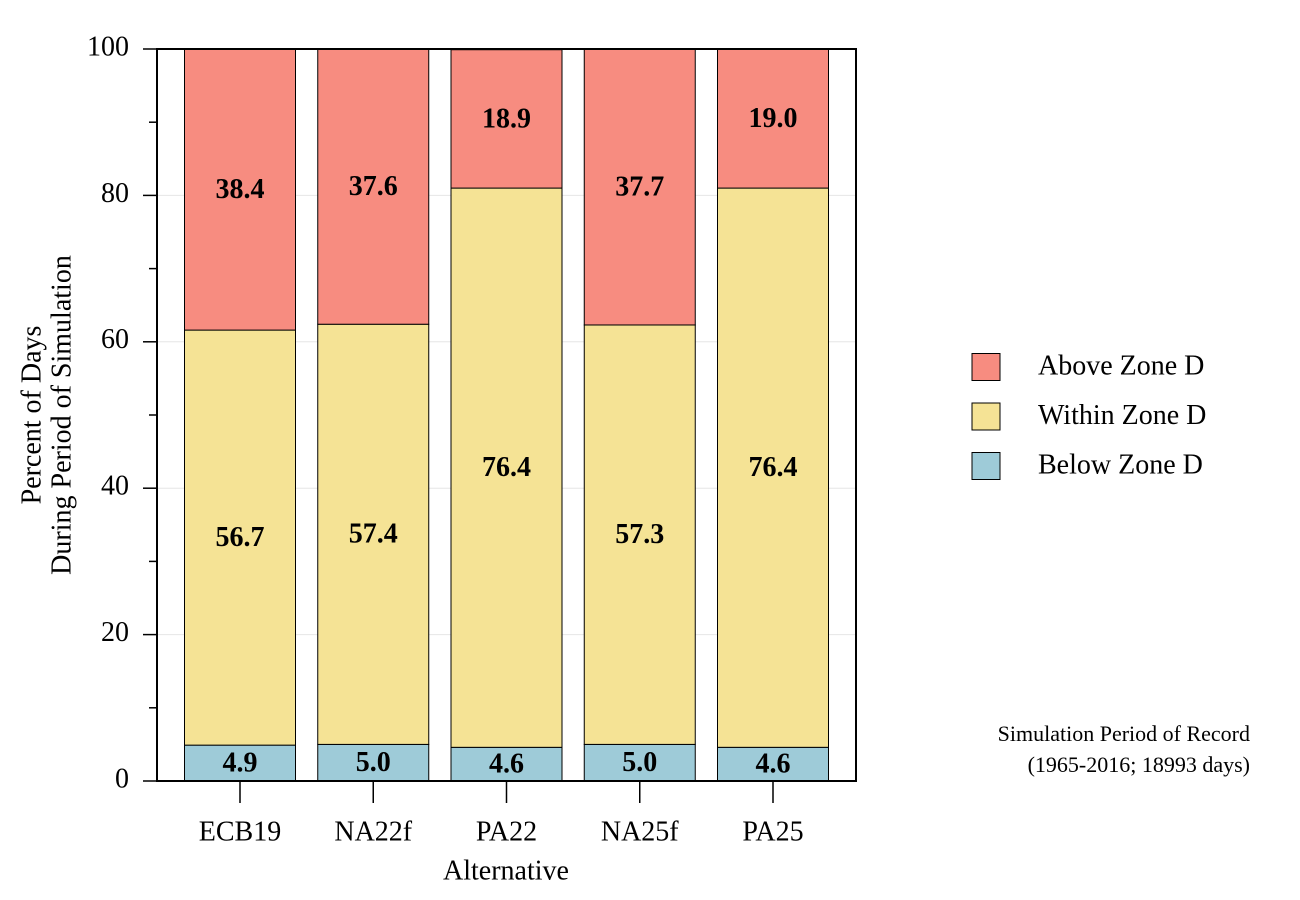 The width and height of the screenshot is (1300, 900). I want to click on y-tick-label: 40, so click(115, 486).